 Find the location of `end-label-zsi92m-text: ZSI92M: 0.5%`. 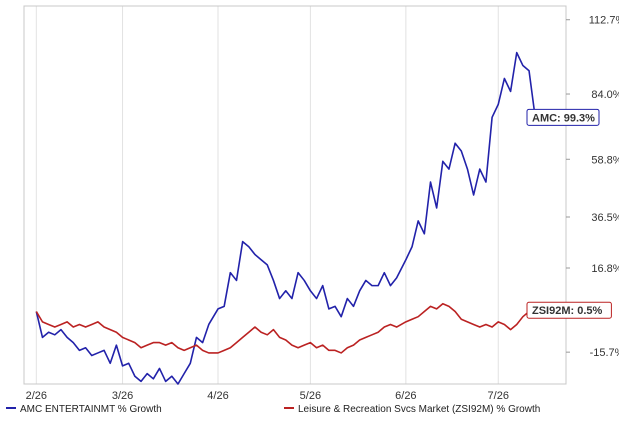

end-label-zsi92m-text: ZSI92M: 0.5% is located at coordinates (567, 311).